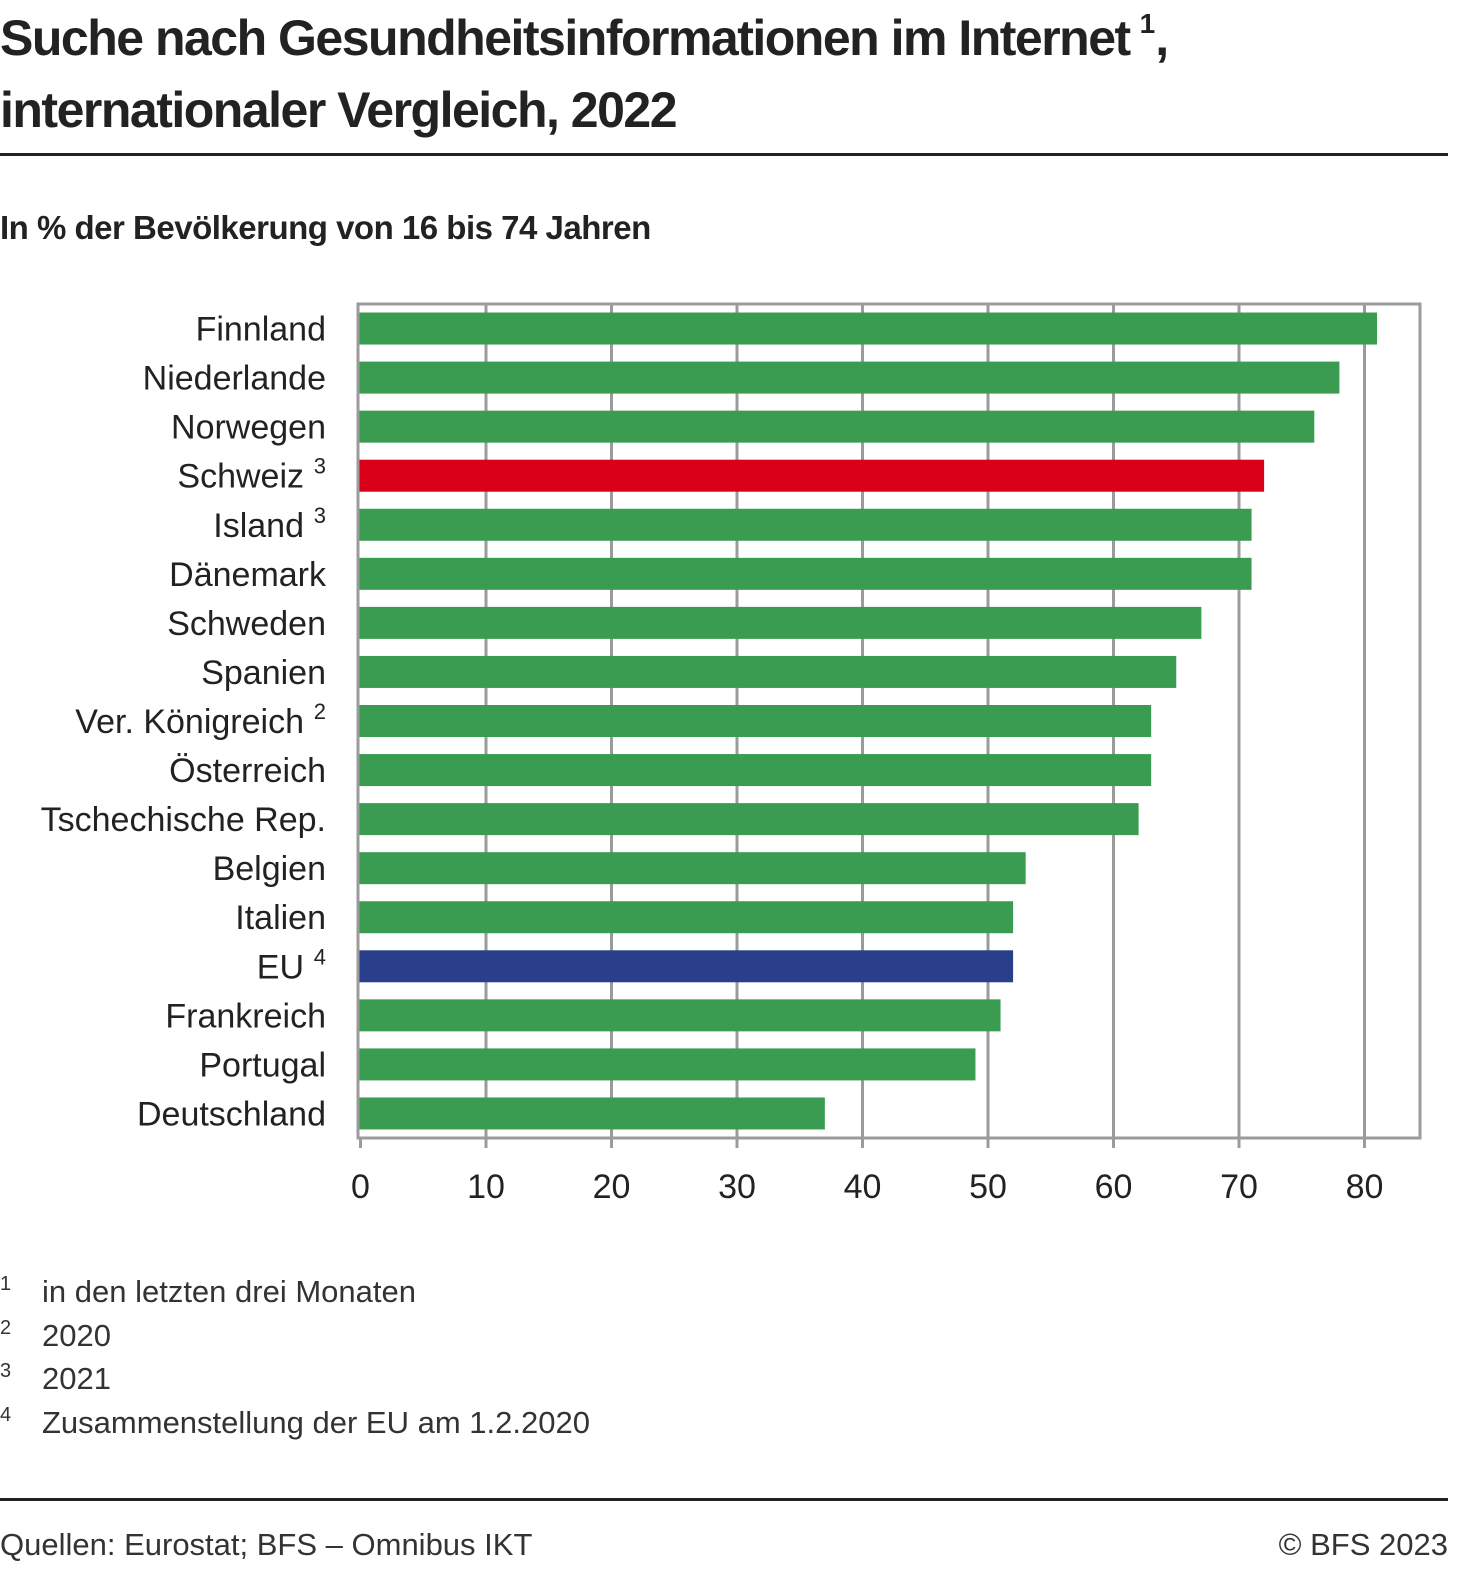  Describe the element at coordinates (1363, 1544) in the screenshot. I see `copyright-text: © BFS 2023` at that location.